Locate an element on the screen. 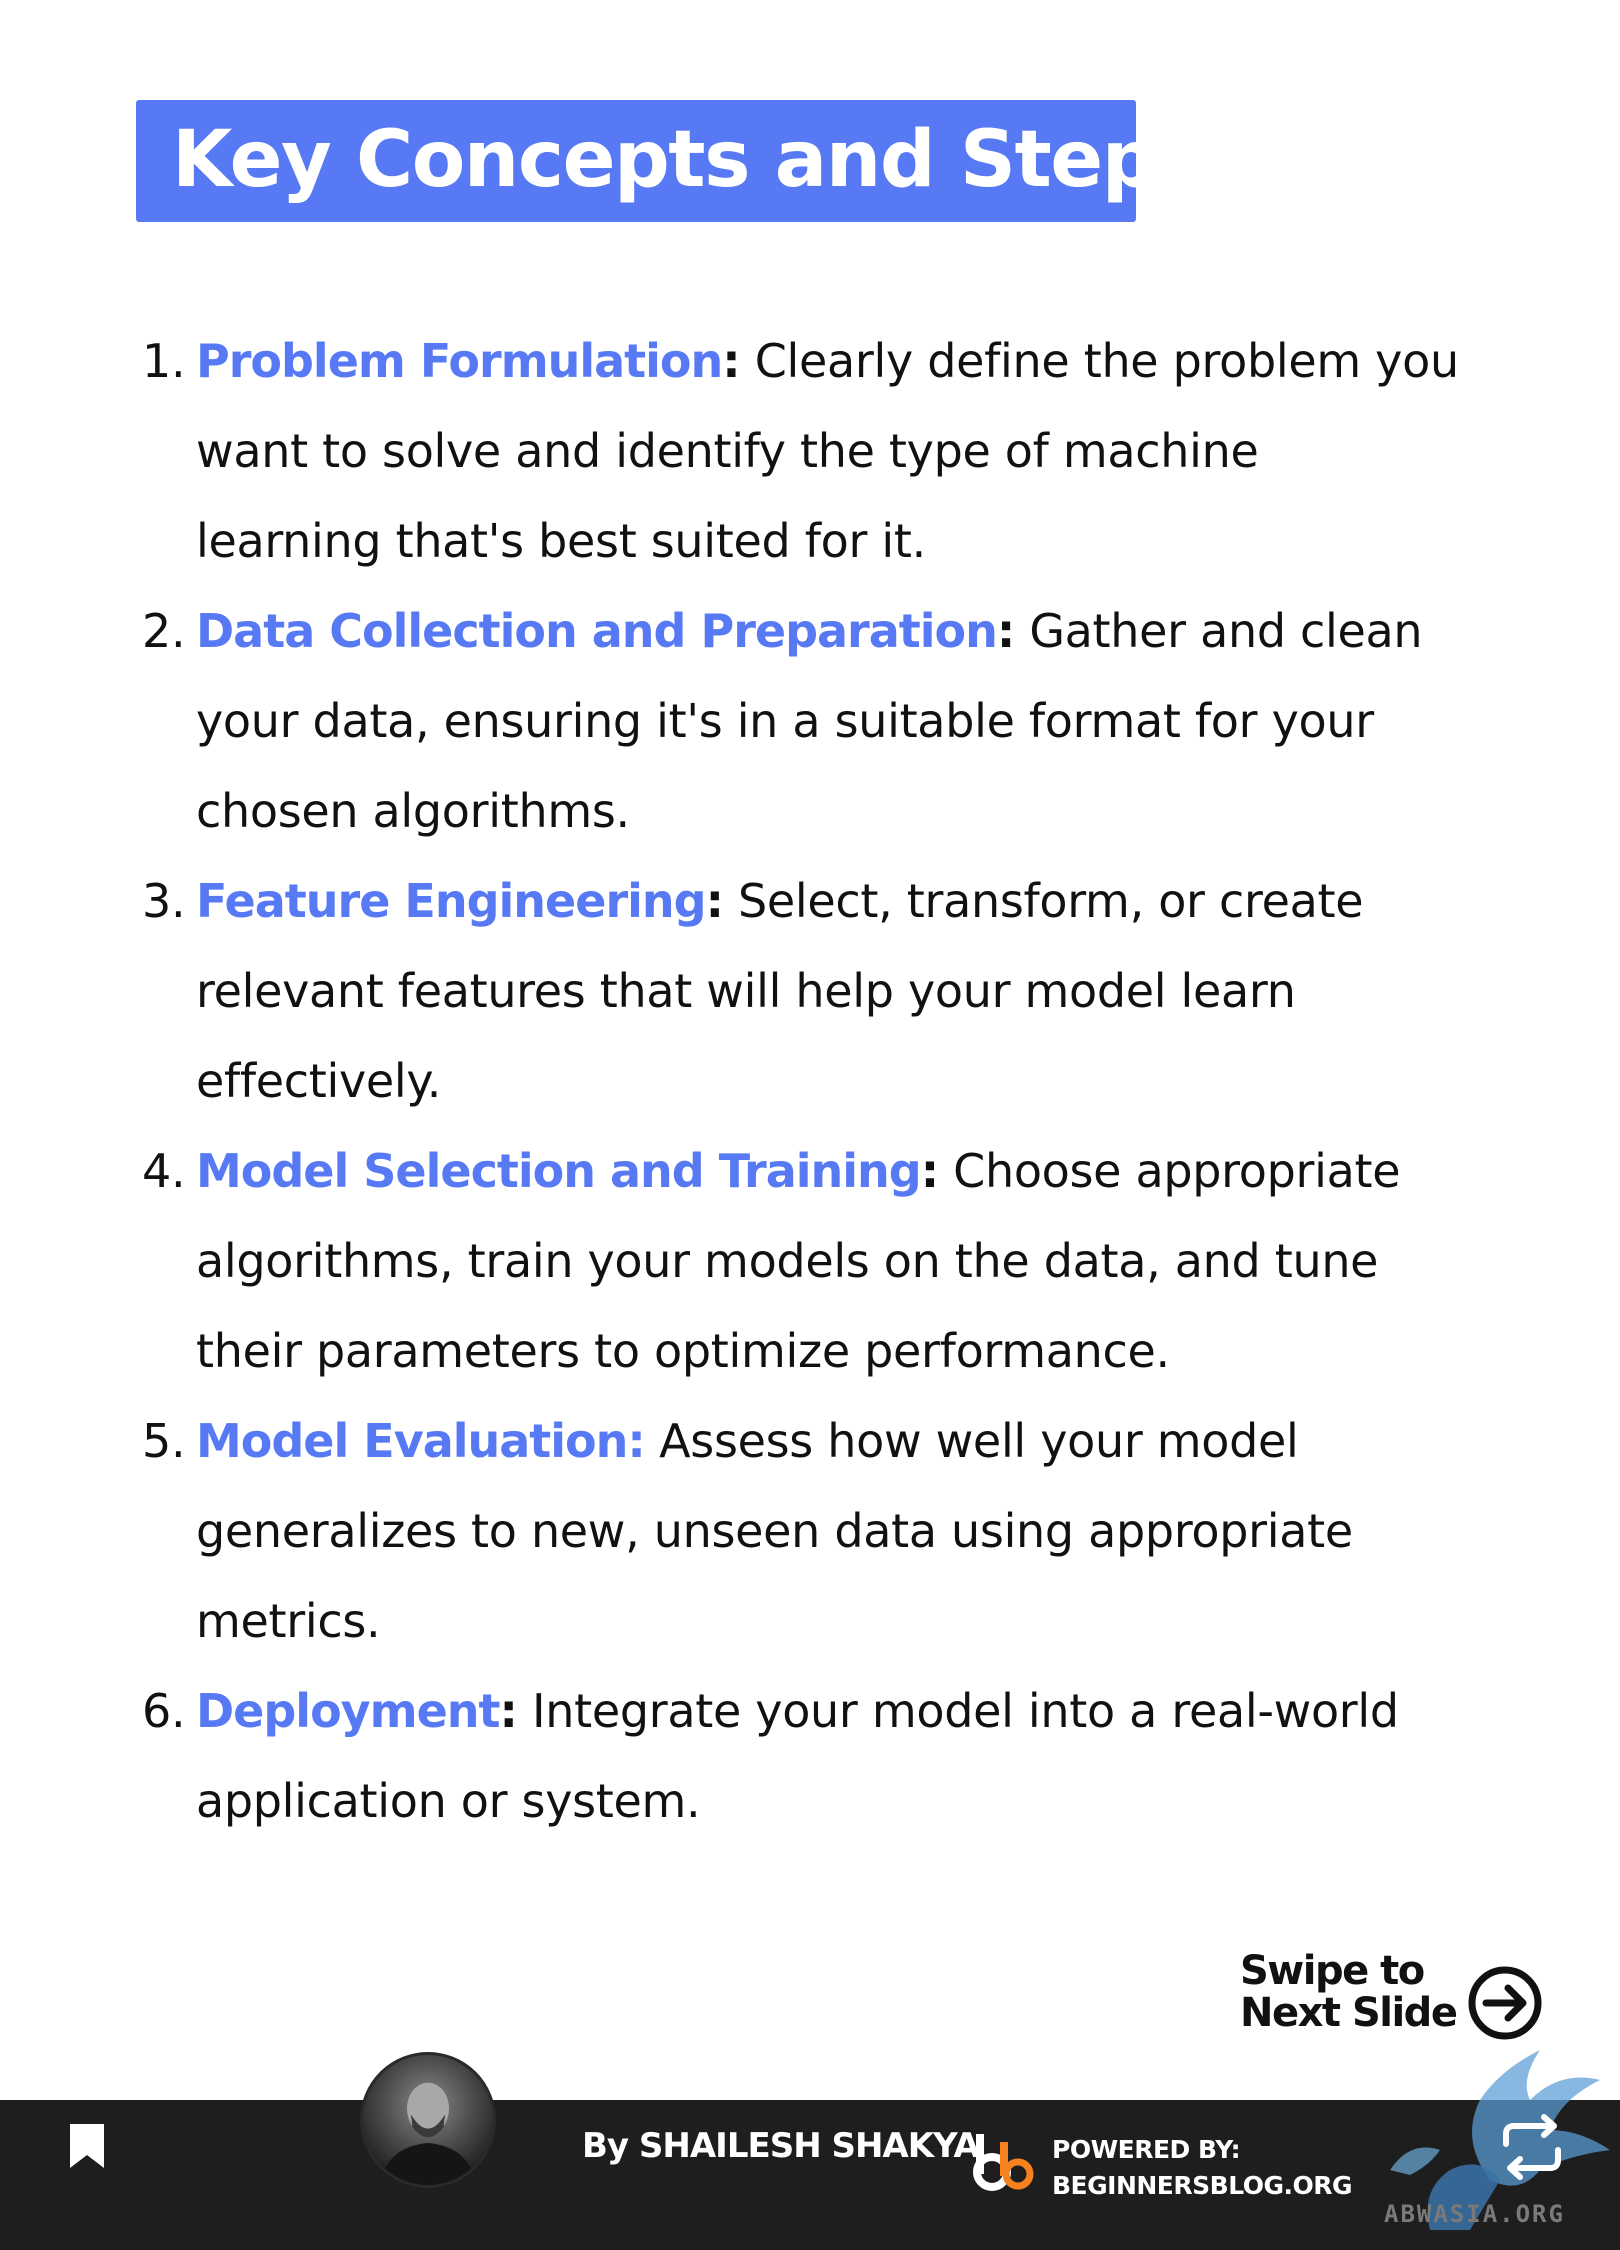  step-description: Assess how well your model is located at coordinates (971, 1441).